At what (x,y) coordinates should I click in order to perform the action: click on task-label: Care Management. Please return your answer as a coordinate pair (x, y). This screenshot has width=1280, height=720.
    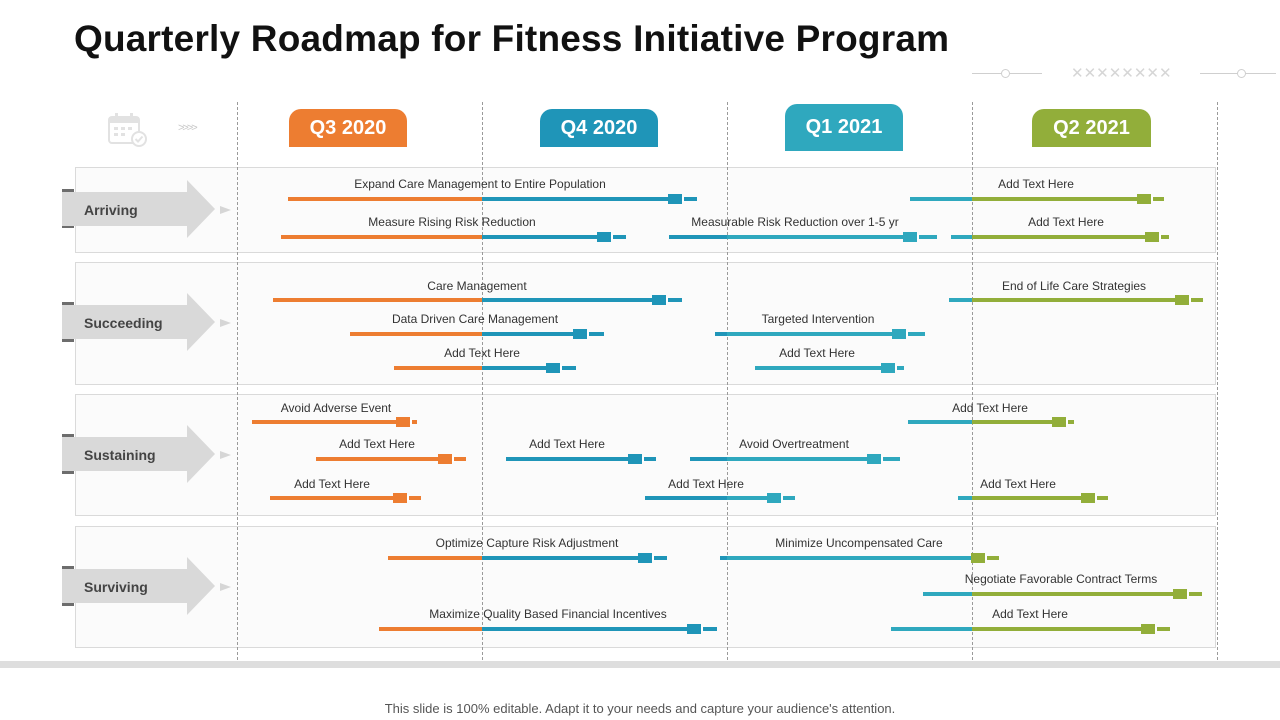
    Looking at the image, I should click on (477, 286).